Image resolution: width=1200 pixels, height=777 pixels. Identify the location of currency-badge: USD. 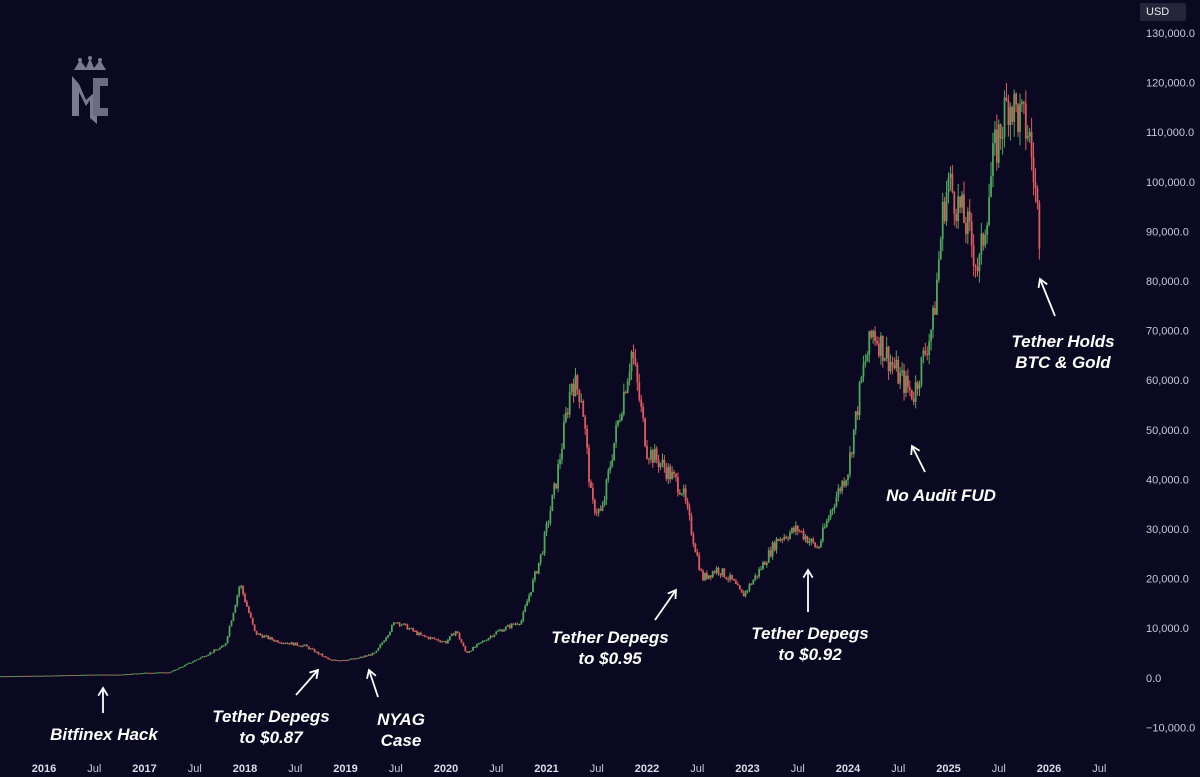
(1163, 12).